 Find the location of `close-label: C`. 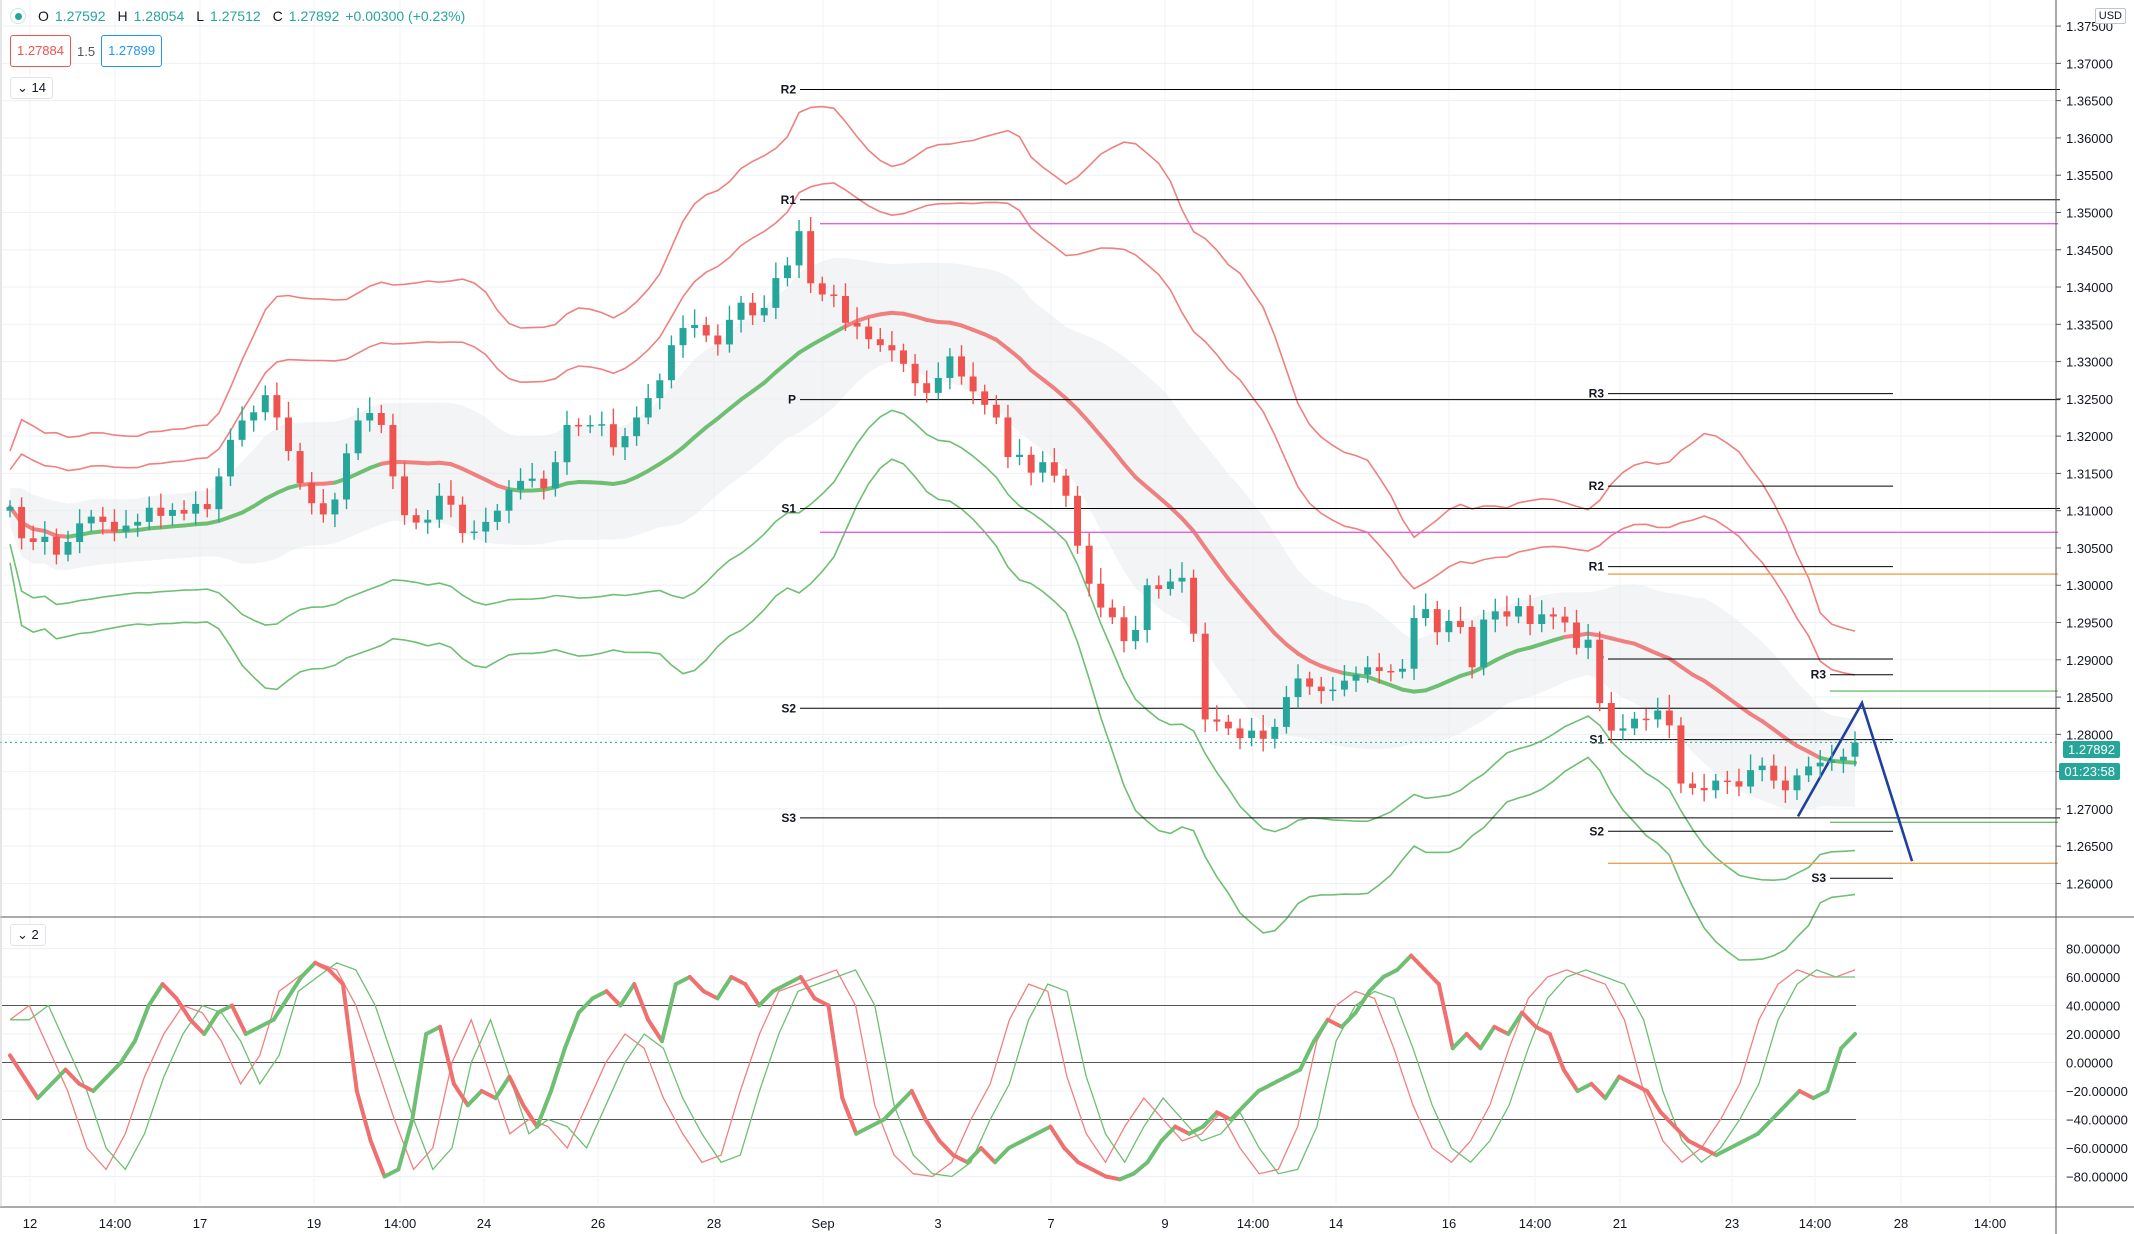

close-label: C is located at coordinates (277, 16).